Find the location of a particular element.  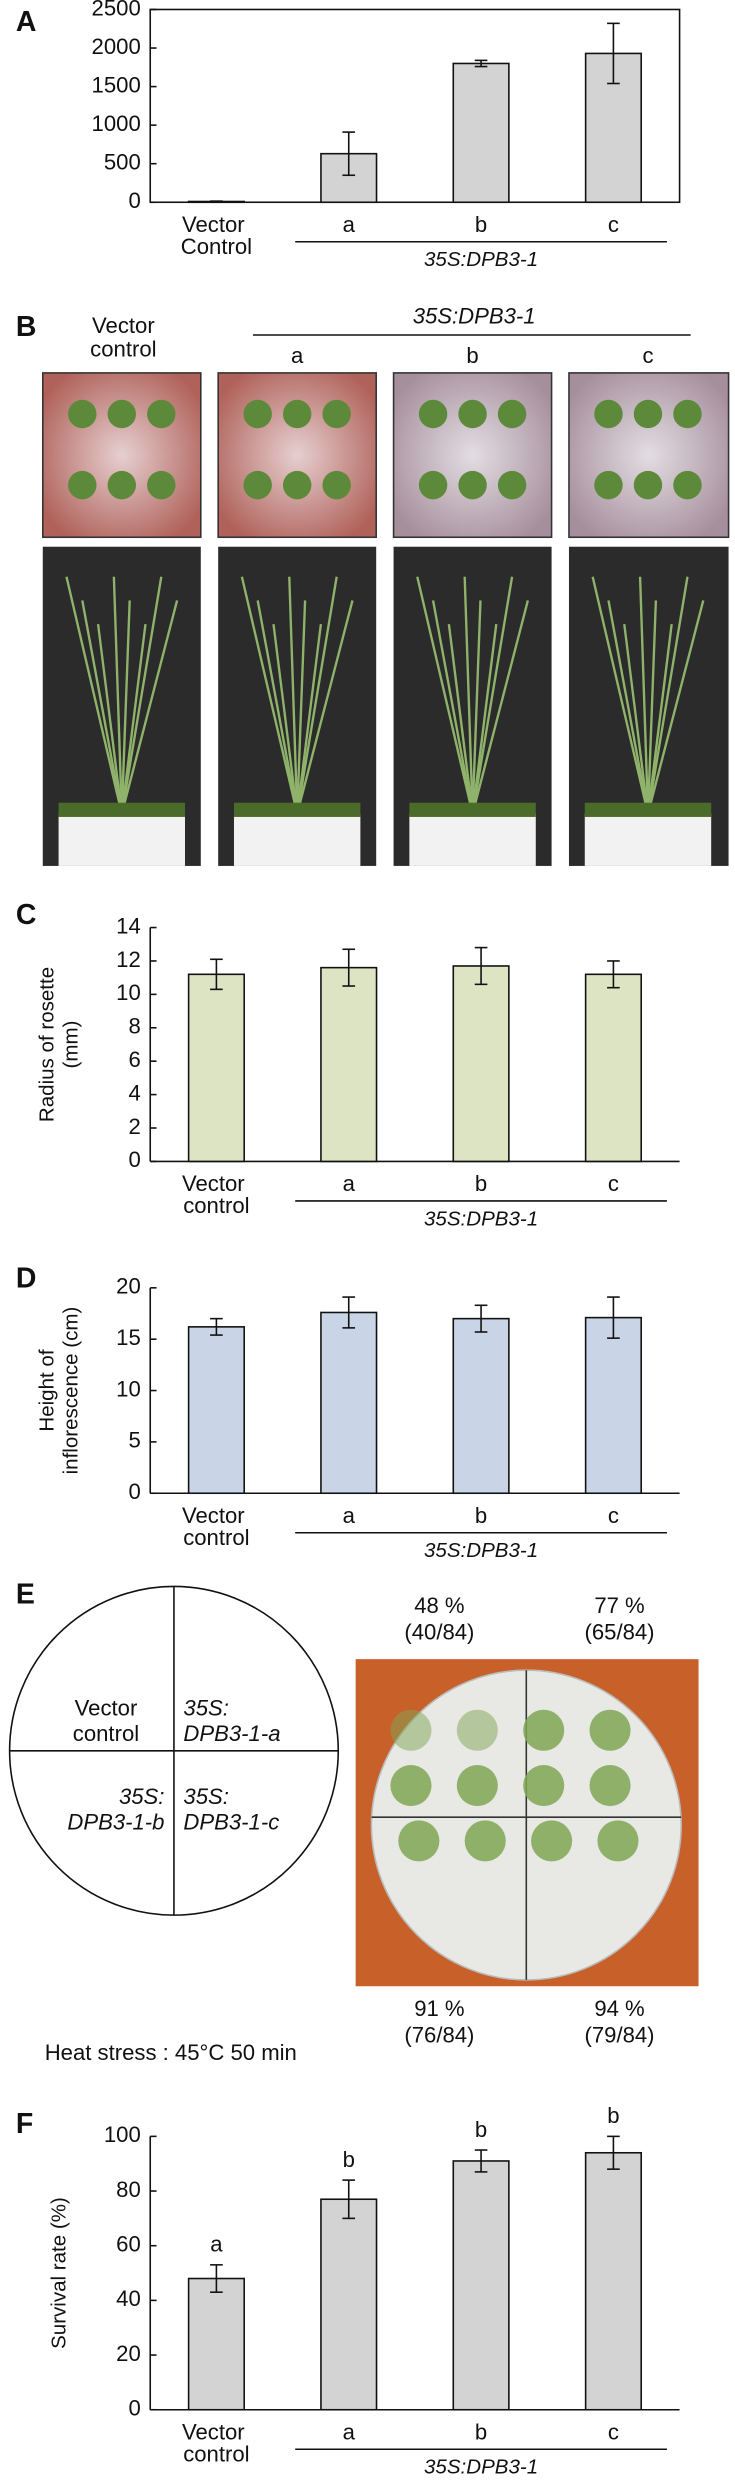

quadrant-label: control is located at coordinates (106, 1733).